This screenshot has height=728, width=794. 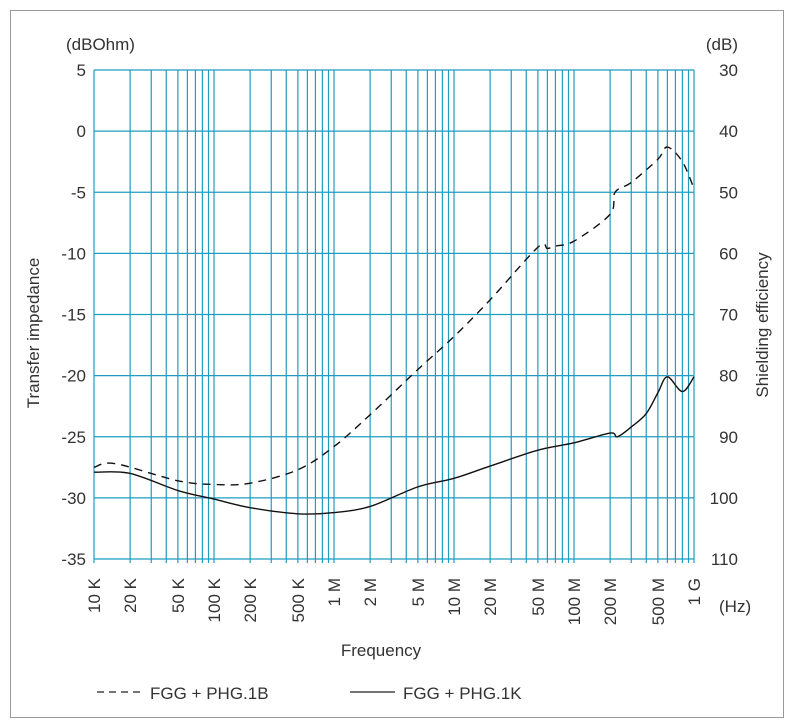 What do you see at coordinates (724, 498) in the screenshot?
I see `y-tick-label-right: 100` at bounding box center [724, 498].